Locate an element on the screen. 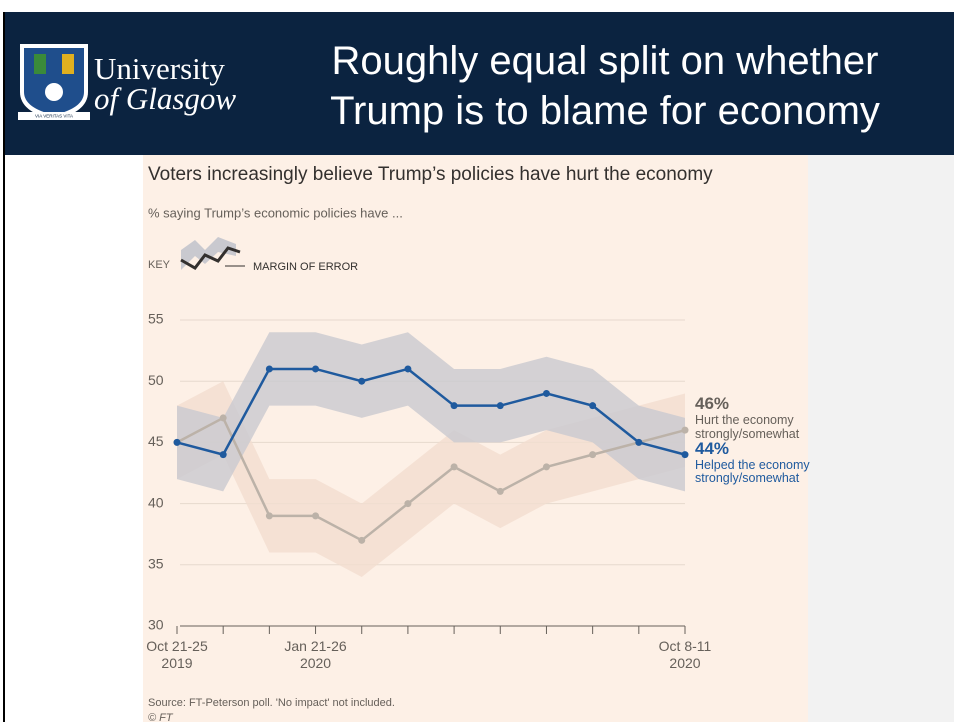  side-panel is located at coordinates (881, 438).